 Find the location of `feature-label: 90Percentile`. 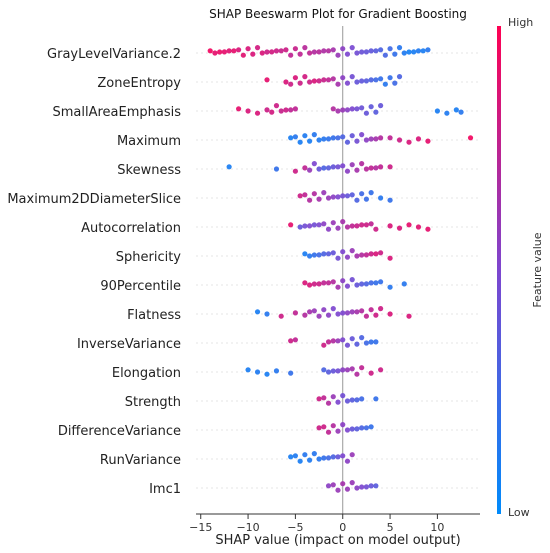

feature-label: 90Percentile is located at coordinates (140, 286).